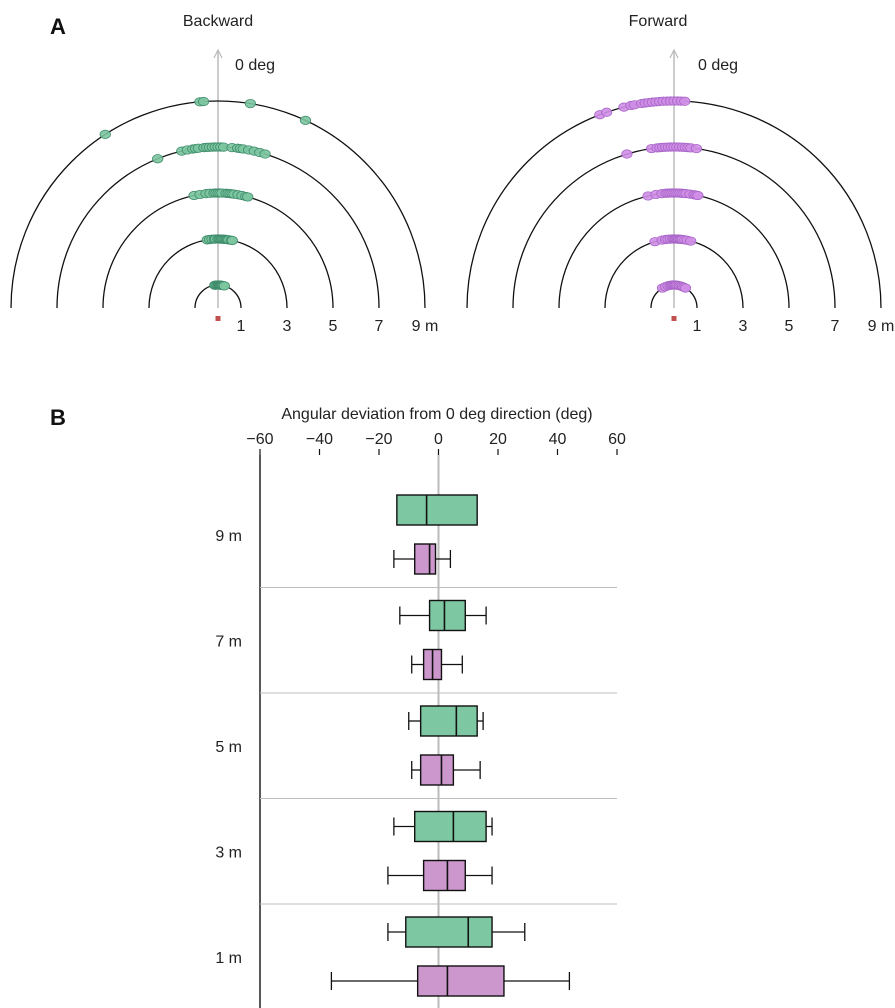  Describe the element at coordinates (498, 439) in the screenshot. I see `x-tick-label: 20` at that location.